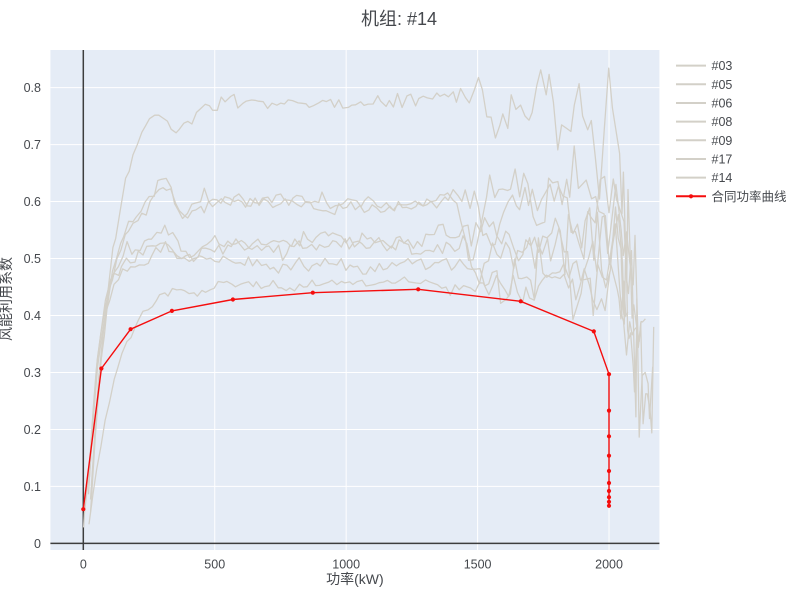 Image resolution: width=800 pixels, height=605 pixels. What do you see at coordinates (750, 196) in the screenshot?
I see `legend-label: 合同功率曲线` at bounding box center [750, 196].